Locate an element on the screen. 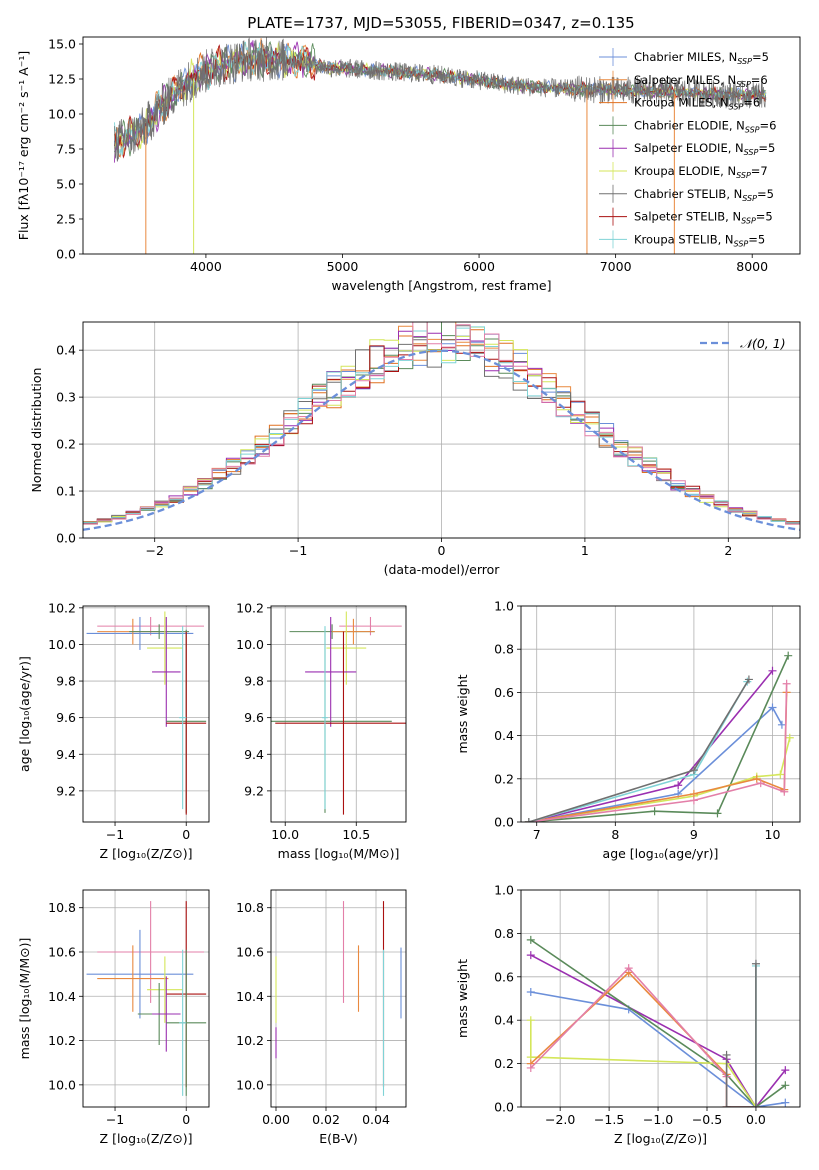 This screenshot has height=1170, width=819. y-tick-label: 0.1 is located at coordinates (66, 491).